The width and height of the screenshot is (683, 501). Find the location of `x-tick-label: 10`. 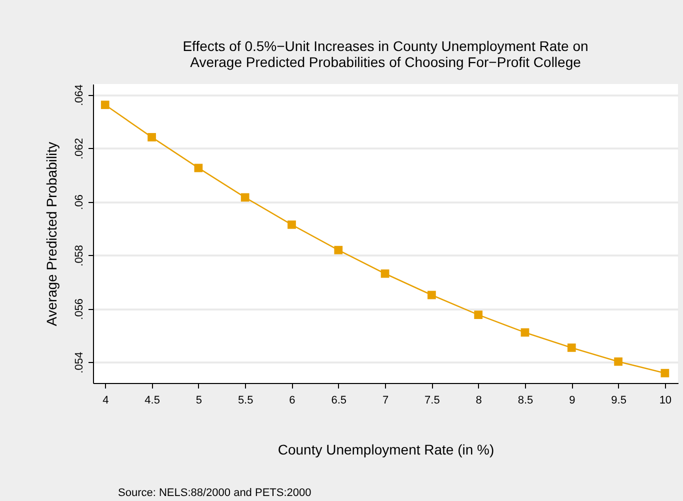

x-tick-label: 10 is located at coordinates (665, 400).